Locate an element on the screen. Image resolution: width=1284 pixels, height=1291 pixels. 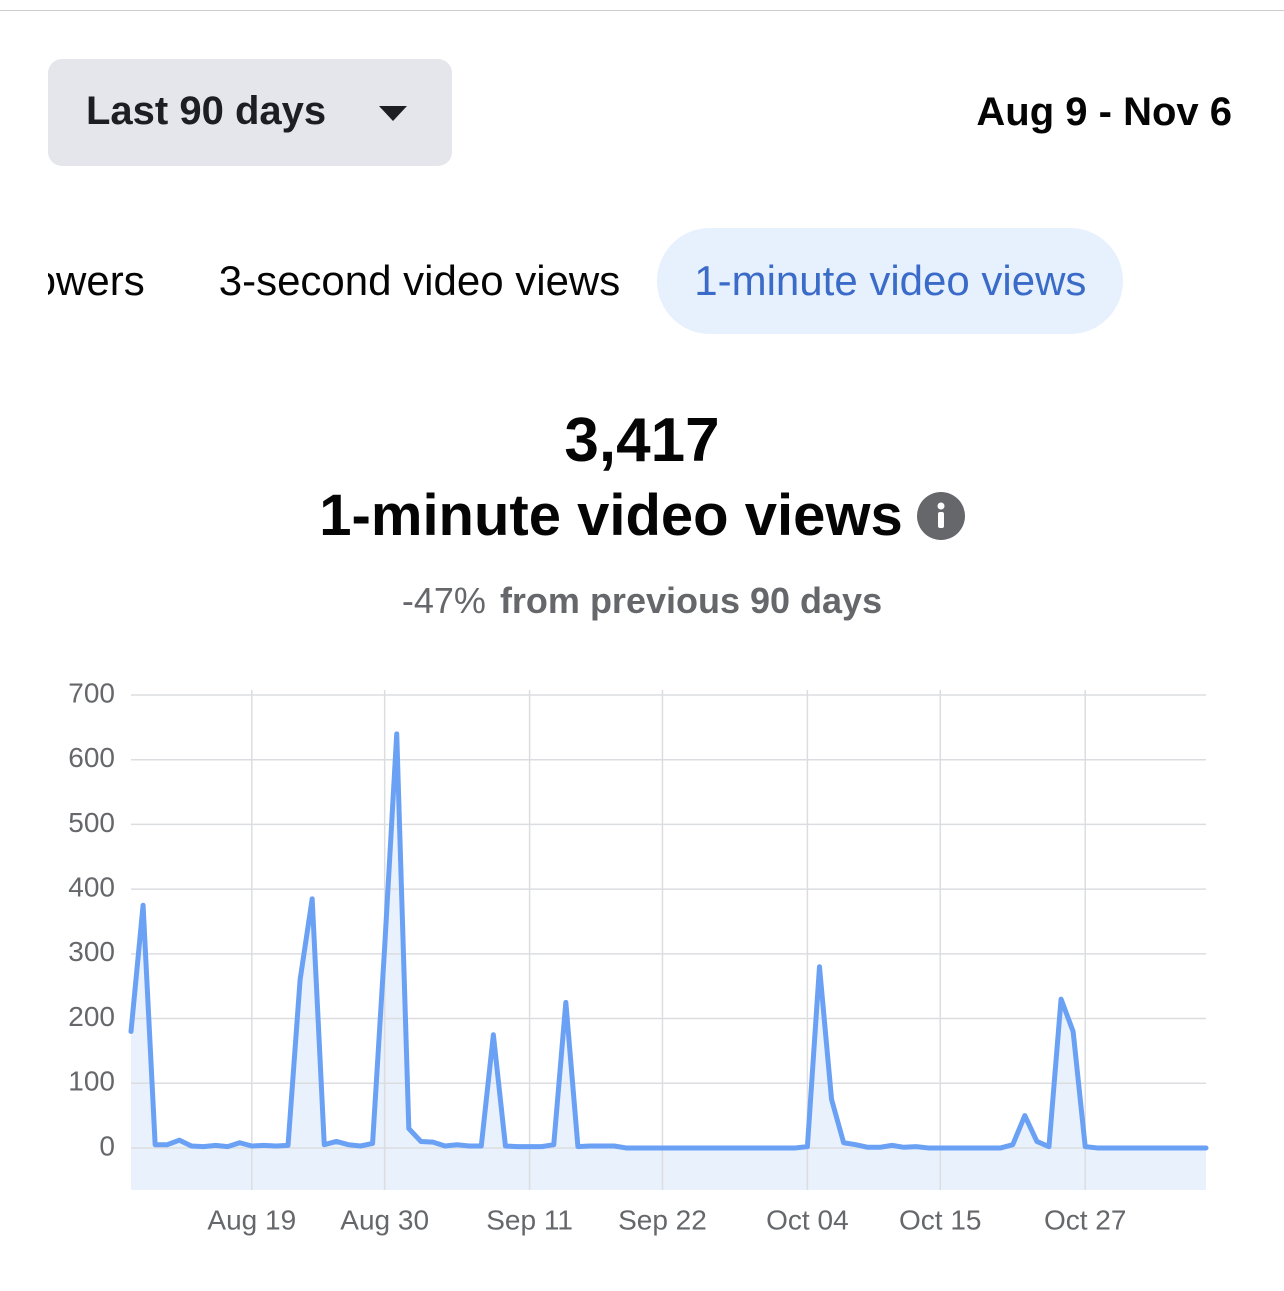
x-tick-label: Sep 11 is located at coordinates (529, 1219).